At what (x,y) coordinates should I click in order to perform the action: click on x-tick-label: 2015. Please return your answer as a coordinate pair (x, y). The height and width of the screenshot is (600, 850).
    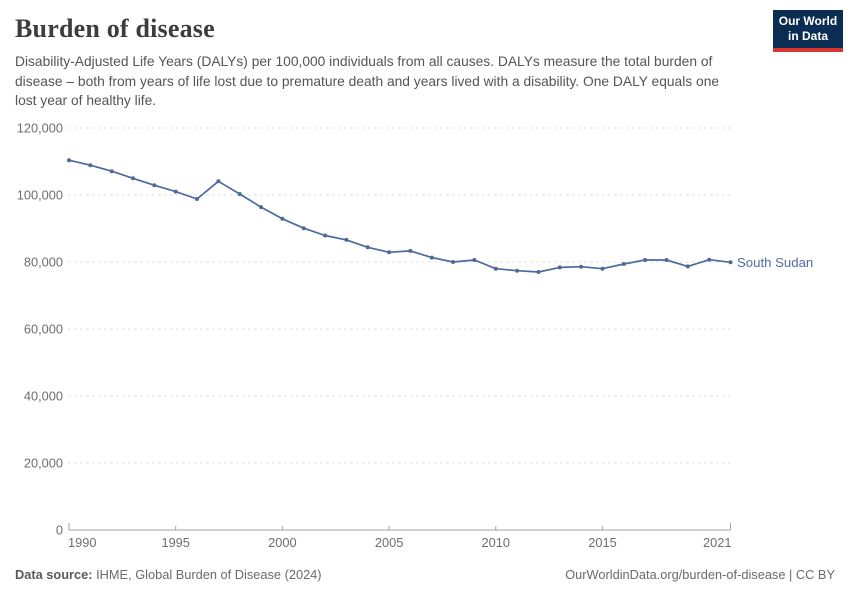
    Looking at the image, I should click on (602, 542).